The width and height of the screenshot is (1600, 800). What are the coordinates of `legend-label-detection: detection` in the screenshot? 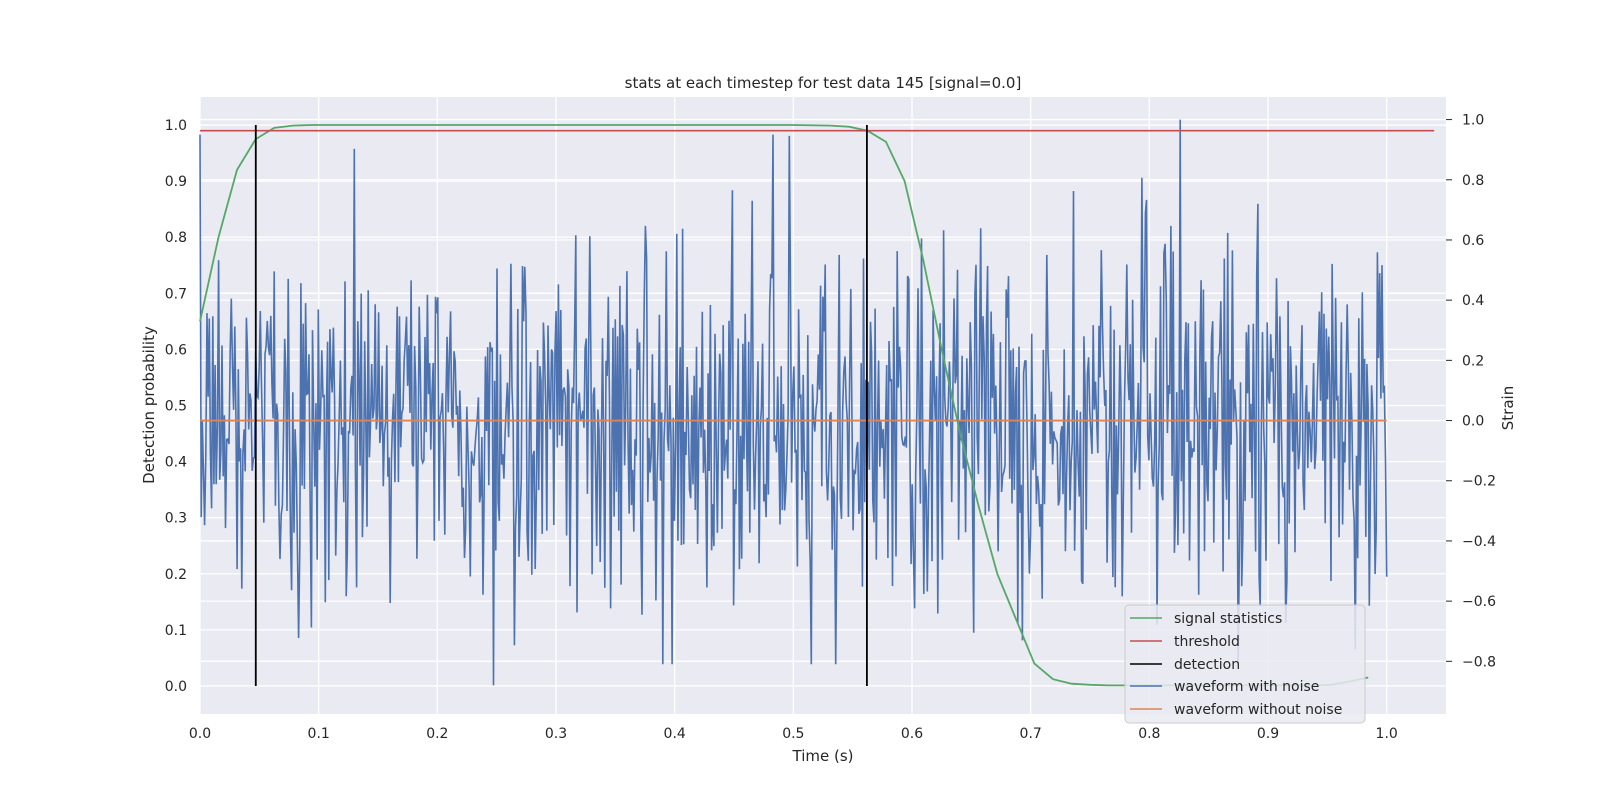 It's located at (1207, 665).